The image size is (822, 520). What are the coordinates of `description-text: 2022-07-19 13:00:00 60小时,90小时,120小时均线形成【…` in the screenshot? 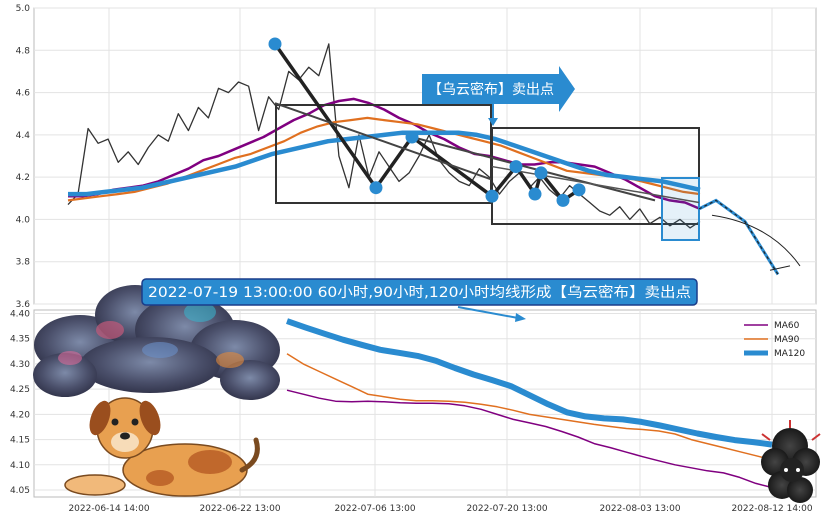 It's located at (419, 292).